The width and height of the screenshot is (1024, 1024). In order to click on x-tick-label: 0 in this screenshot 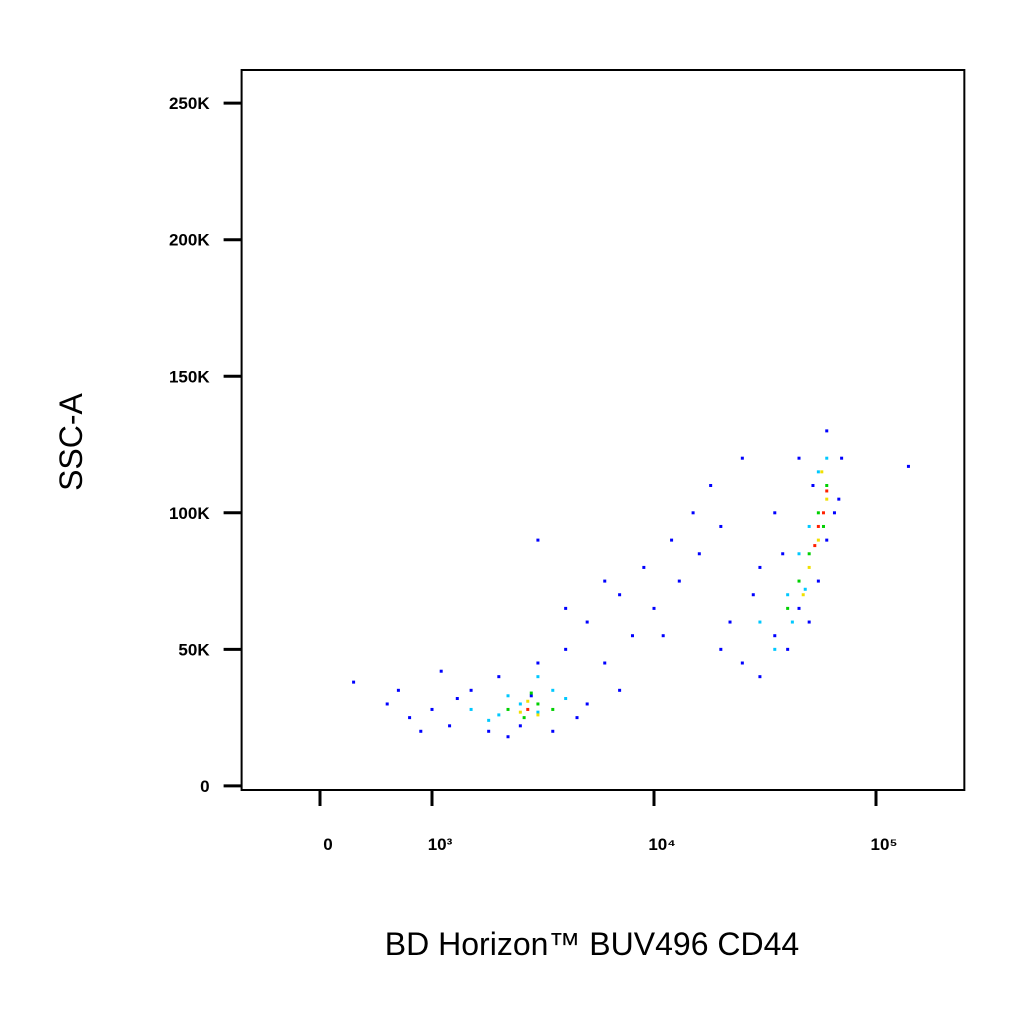, I will do `click(327, 844)`.